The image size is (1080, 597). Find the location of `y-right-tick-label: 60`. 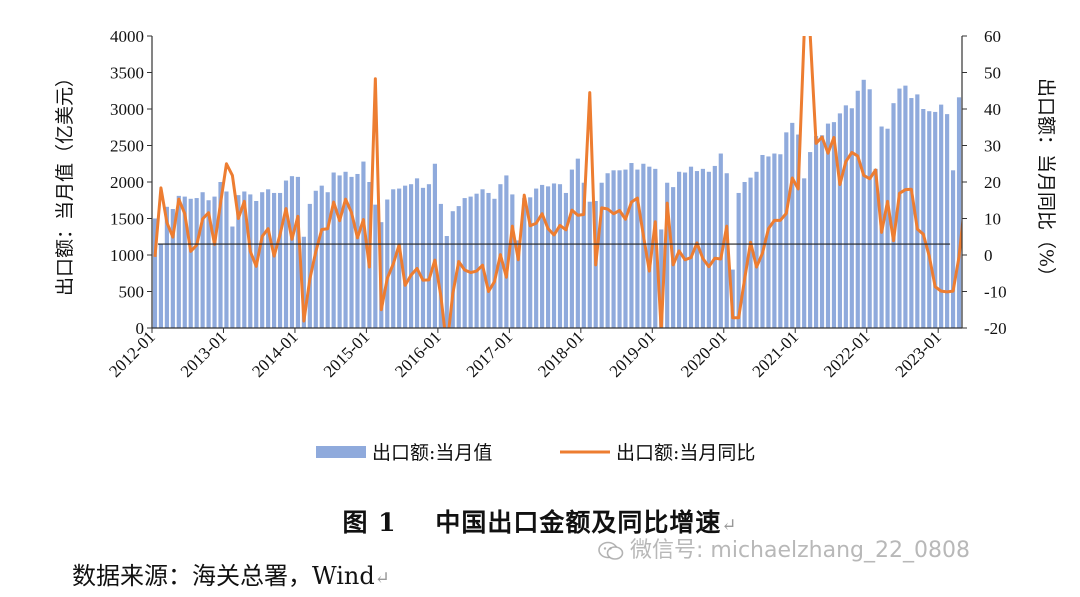

y-right-tick-label: 60 is located at coordinates (992, 36).